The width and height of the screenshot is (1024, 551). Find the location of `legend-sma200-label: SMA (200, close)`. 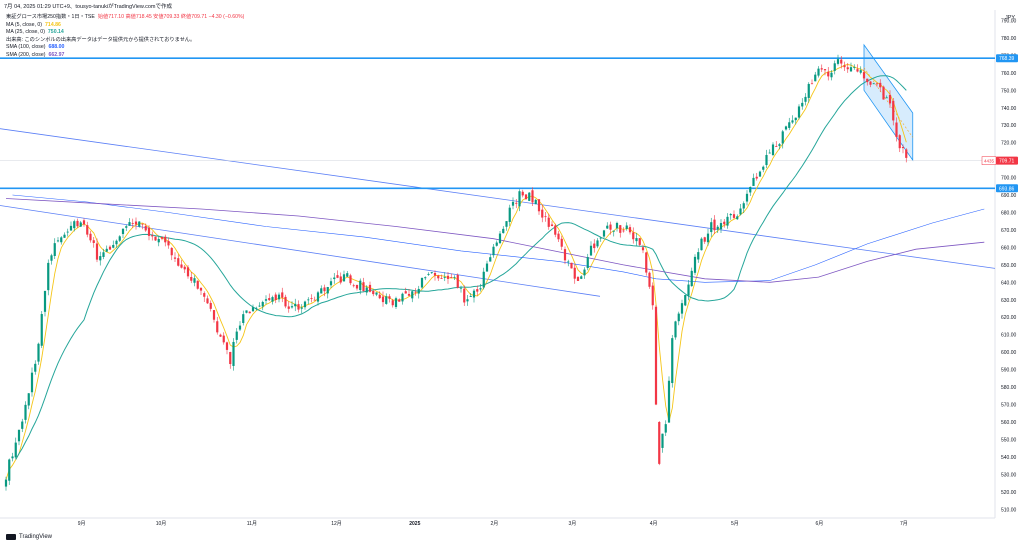

legend-sma200-label: SMA (200, close) is located at coordinates (26, 54).